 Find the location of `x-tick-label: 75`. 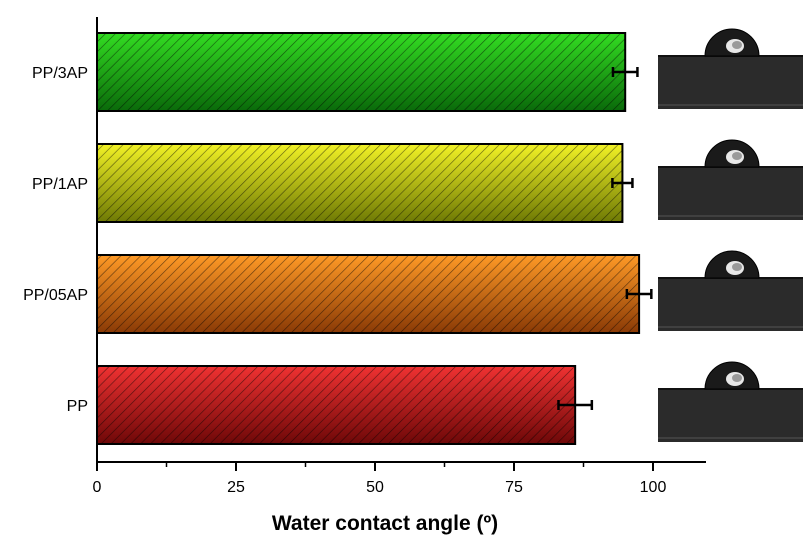

x-tick-label: 75 is located at coordinates (514, 487).